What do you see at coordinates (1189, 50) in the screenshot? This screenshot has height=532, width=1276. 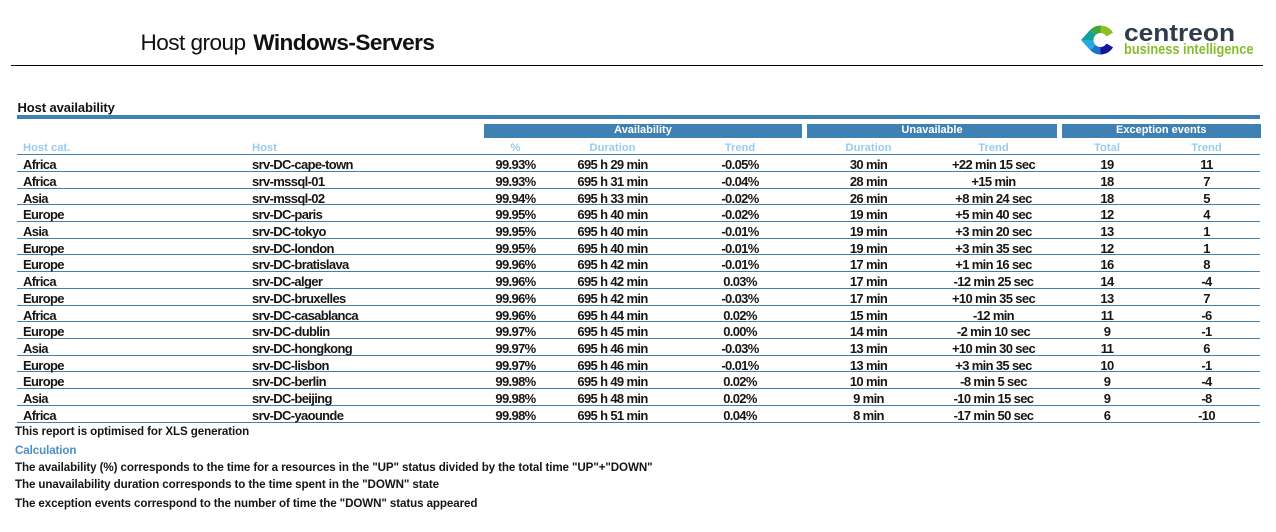 I see `svg-text: business intelligence` at bounding box center [1189, 50].